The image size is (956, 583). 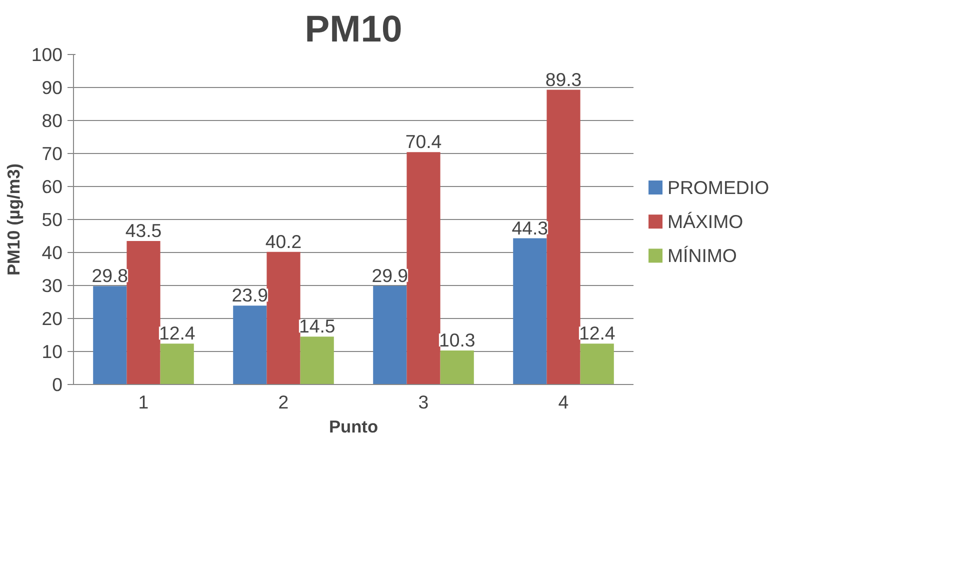 I want to click on y-tick-label: 70, so click(x=52, y=153).